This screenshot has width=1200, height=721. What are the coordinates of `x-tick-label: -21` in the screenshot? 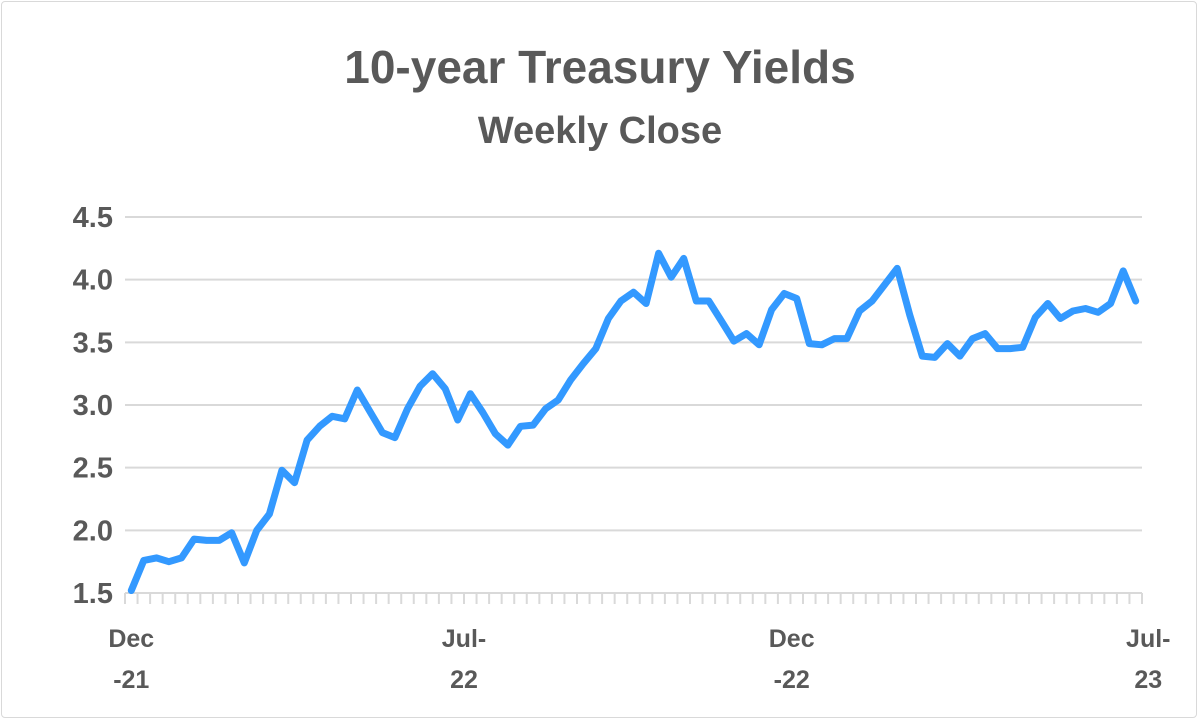 It's located at (131, 680).